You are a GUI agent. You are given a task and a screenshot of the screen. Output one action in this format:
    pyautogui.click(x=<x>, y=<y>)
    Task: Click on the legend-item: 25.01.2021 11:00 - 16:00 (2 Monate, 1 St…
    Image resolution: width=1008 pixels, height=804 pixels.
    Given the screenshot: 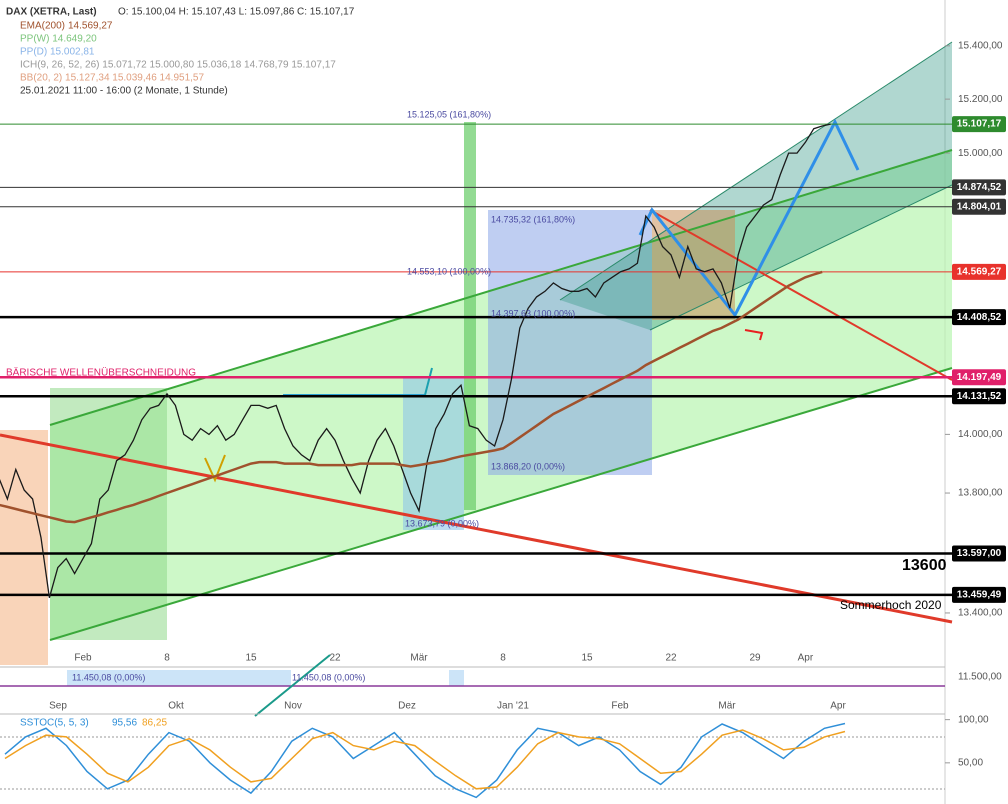 What is the action you would take?
    pyautogui.click(x=124, y=91)
    